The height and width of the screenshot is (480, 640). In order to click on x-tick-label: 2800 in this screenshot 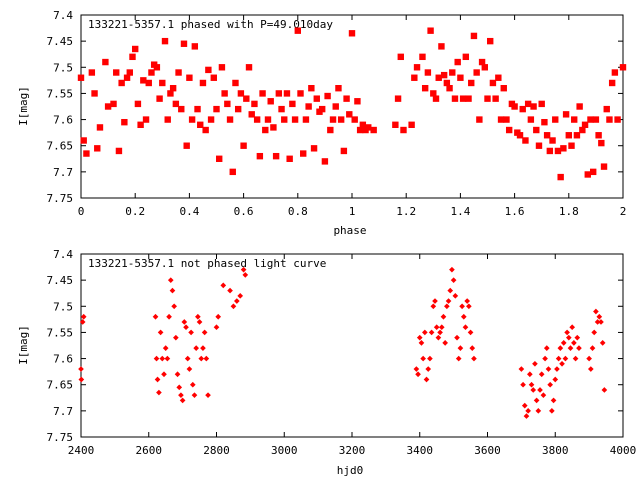, I will do `click(216, 450)`.